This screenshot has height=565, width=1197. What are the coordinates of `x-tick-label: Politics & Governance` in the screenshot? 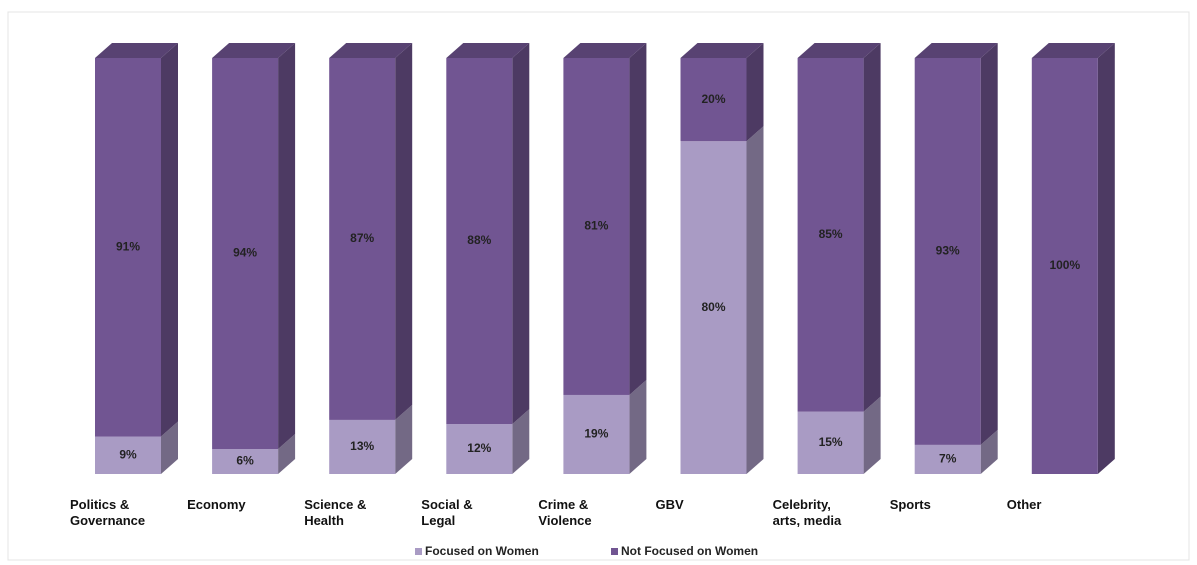 It's located at (108, 512).